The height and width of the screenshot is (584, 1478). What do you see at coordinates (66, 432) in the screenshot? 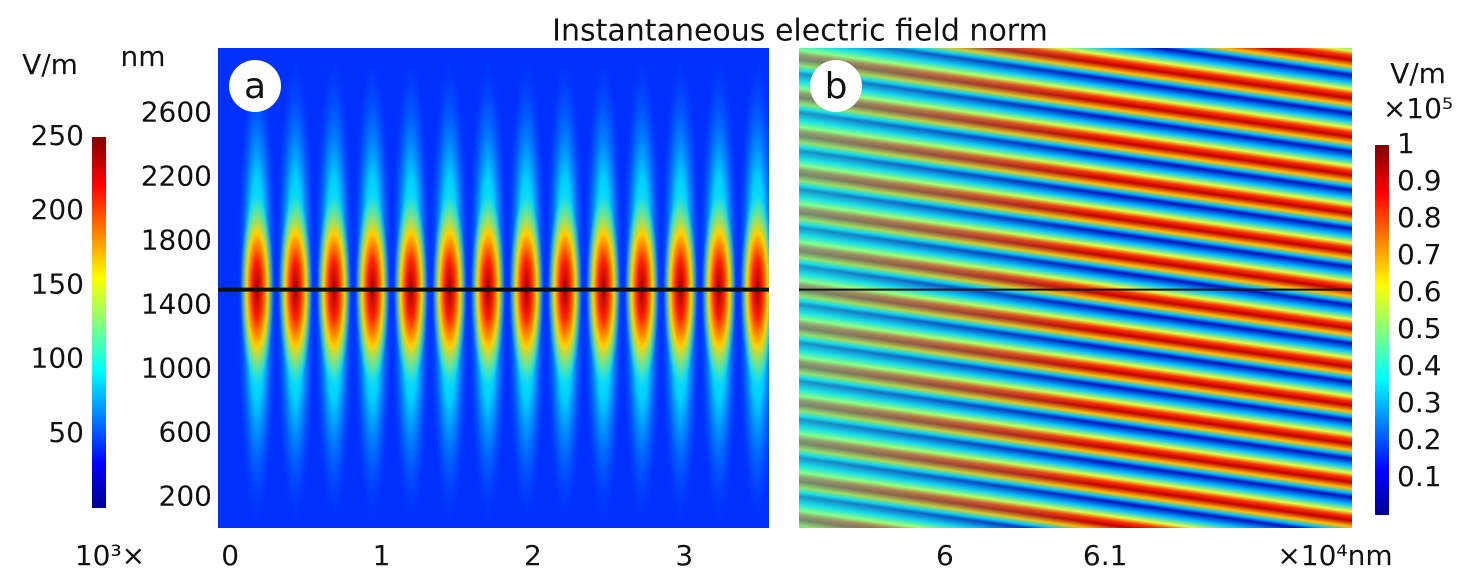
I see `colorbar-tick-label: 50` at bounding box center [66, 432].